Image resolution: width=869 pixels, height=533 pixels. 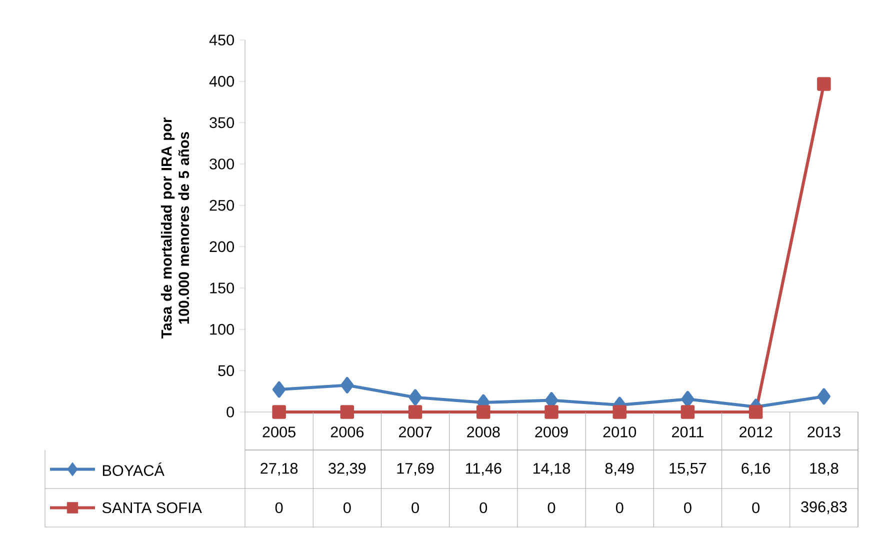 I want to click on data-label: 11,46, so click(x=484, y=469).